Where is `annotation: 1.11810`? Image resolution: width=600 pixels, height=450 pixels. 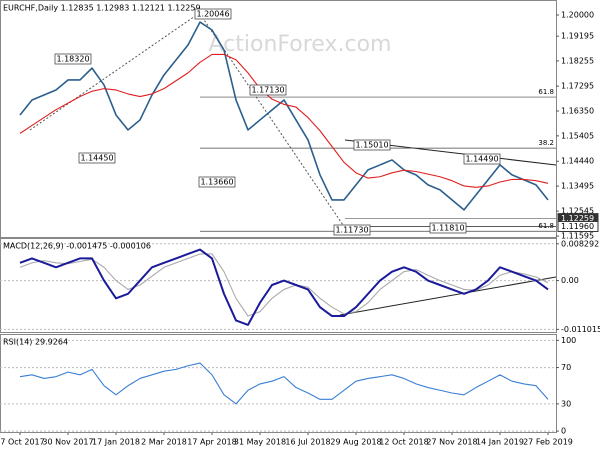
annotation: 1.11810 is located at coordinates (448, 228).